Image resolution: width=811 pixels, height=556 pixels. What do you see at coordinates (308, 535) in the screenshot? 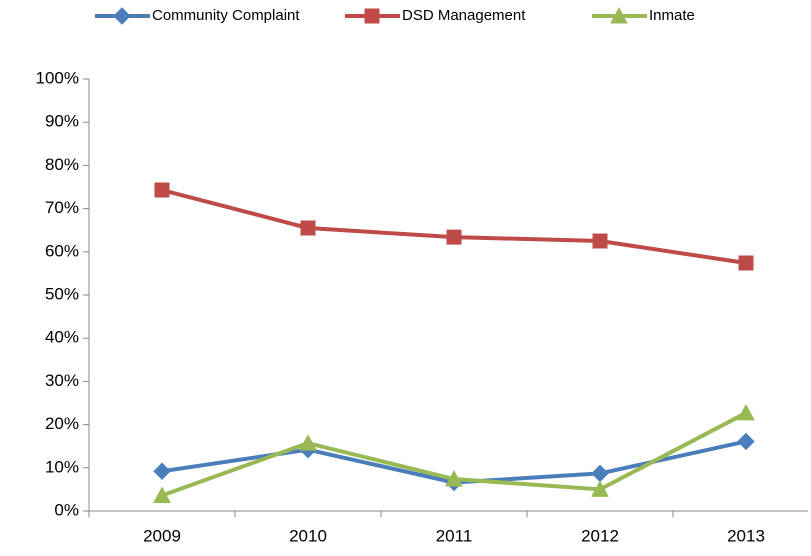
I see `x-tick-label: 2010` at bounding box center [308, 535].